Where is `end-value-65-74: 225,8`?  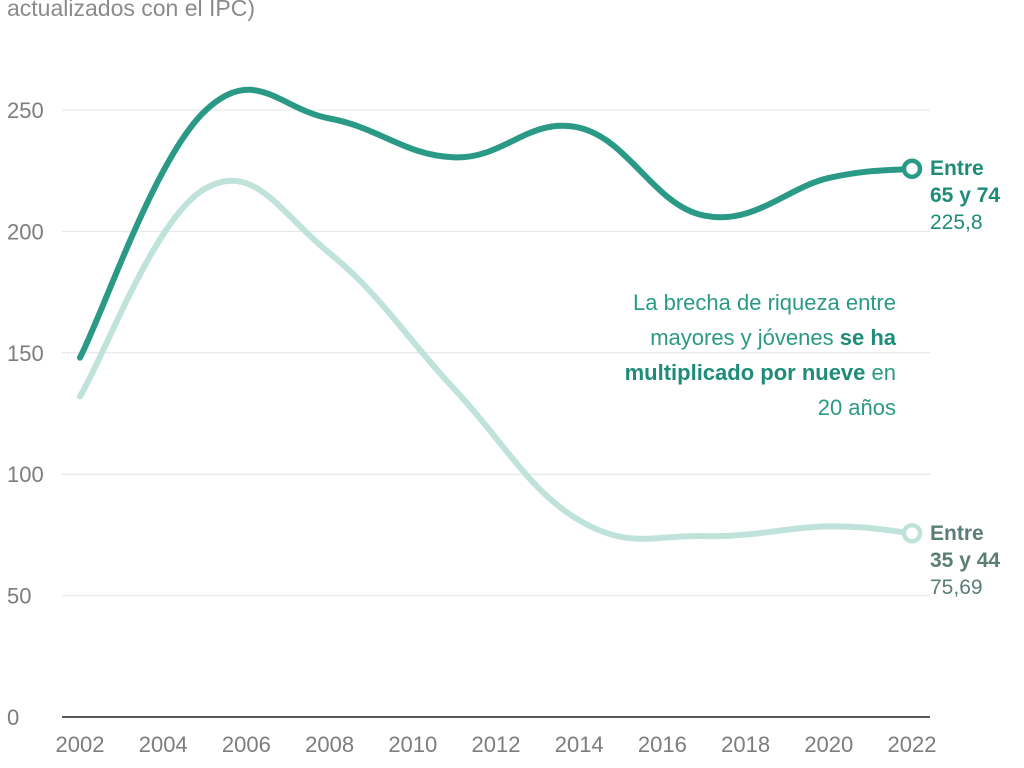 end-value-65-74: 225,8 is located at coordinates (956, 222).